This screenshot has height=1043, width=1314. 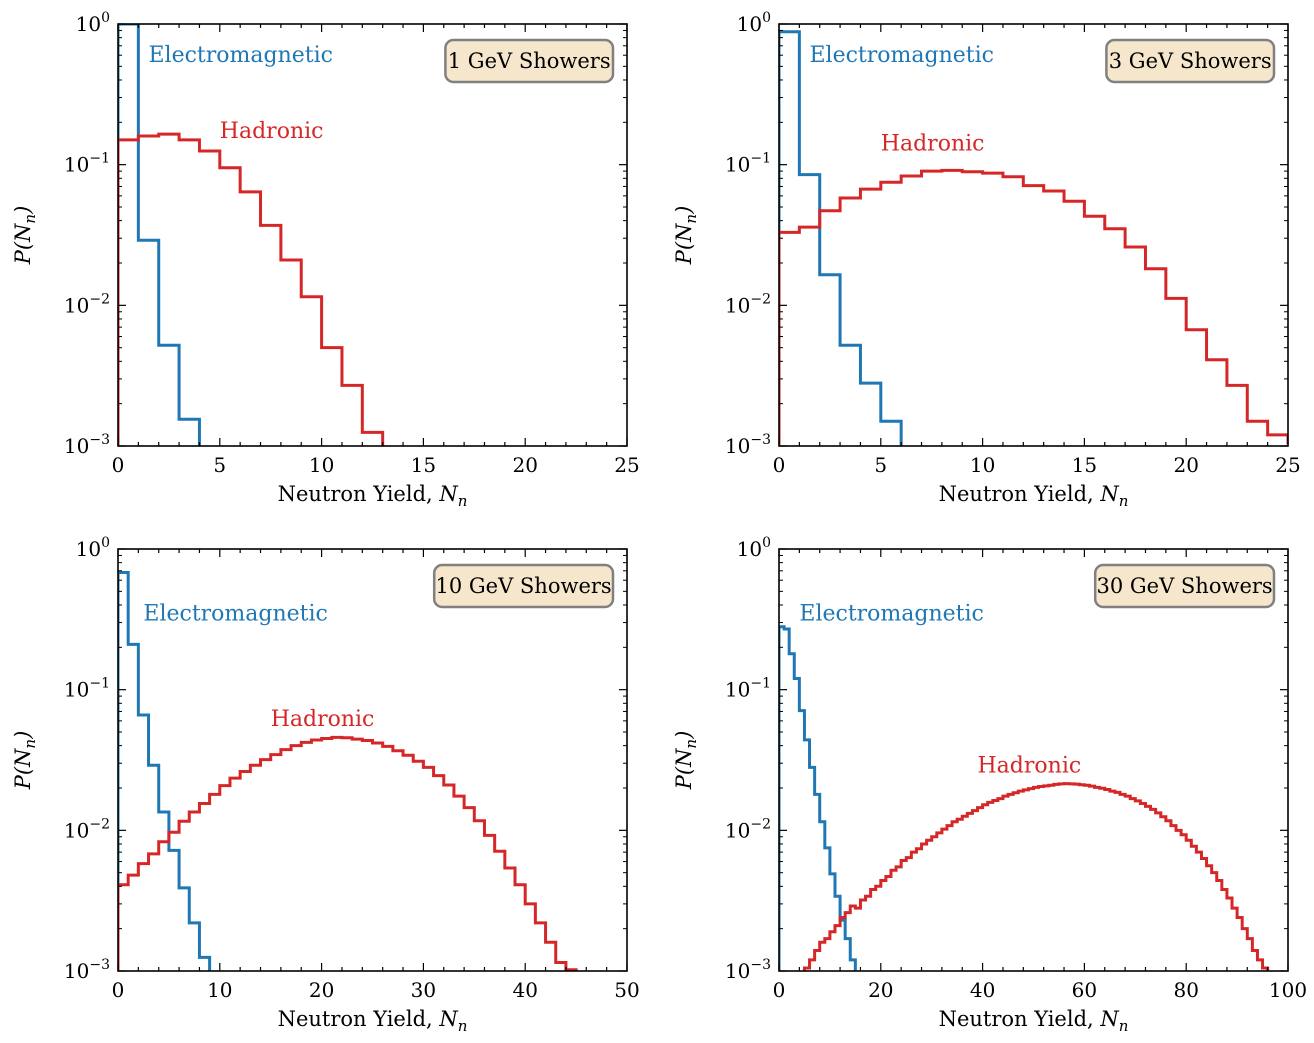 What do you see at coordinates (1288, 990) in the screenshot?
I see `x-tick-label: 100` at bounding box center [1288, 990].